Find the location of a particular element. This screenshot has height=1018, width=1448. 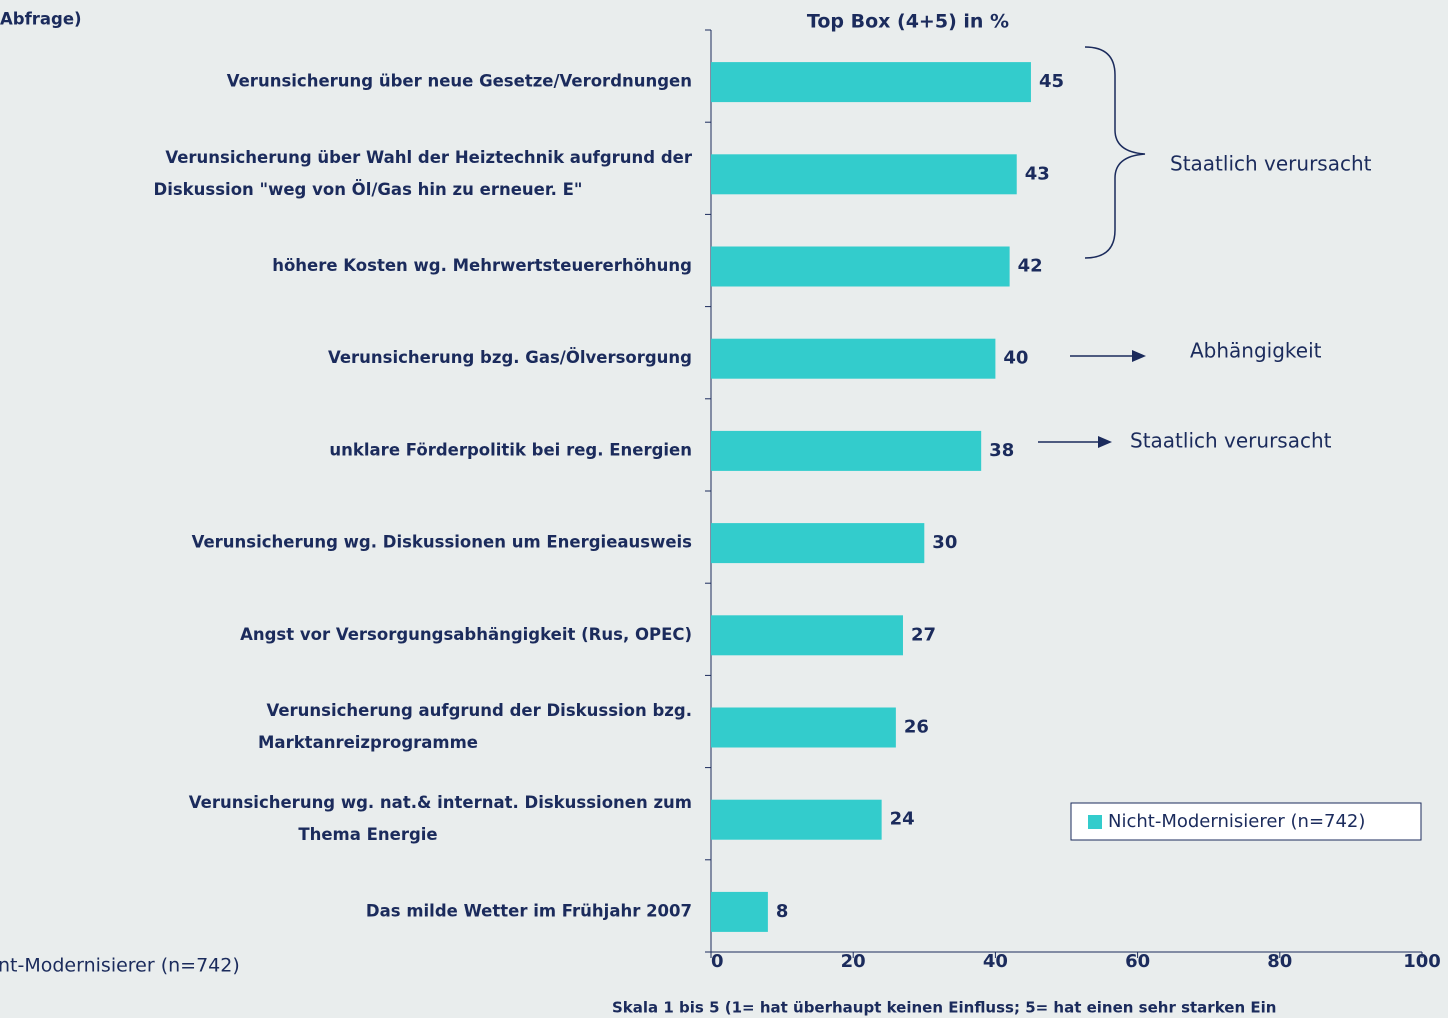

chart-title: Abfrage) is located at coordinates (41, 19).